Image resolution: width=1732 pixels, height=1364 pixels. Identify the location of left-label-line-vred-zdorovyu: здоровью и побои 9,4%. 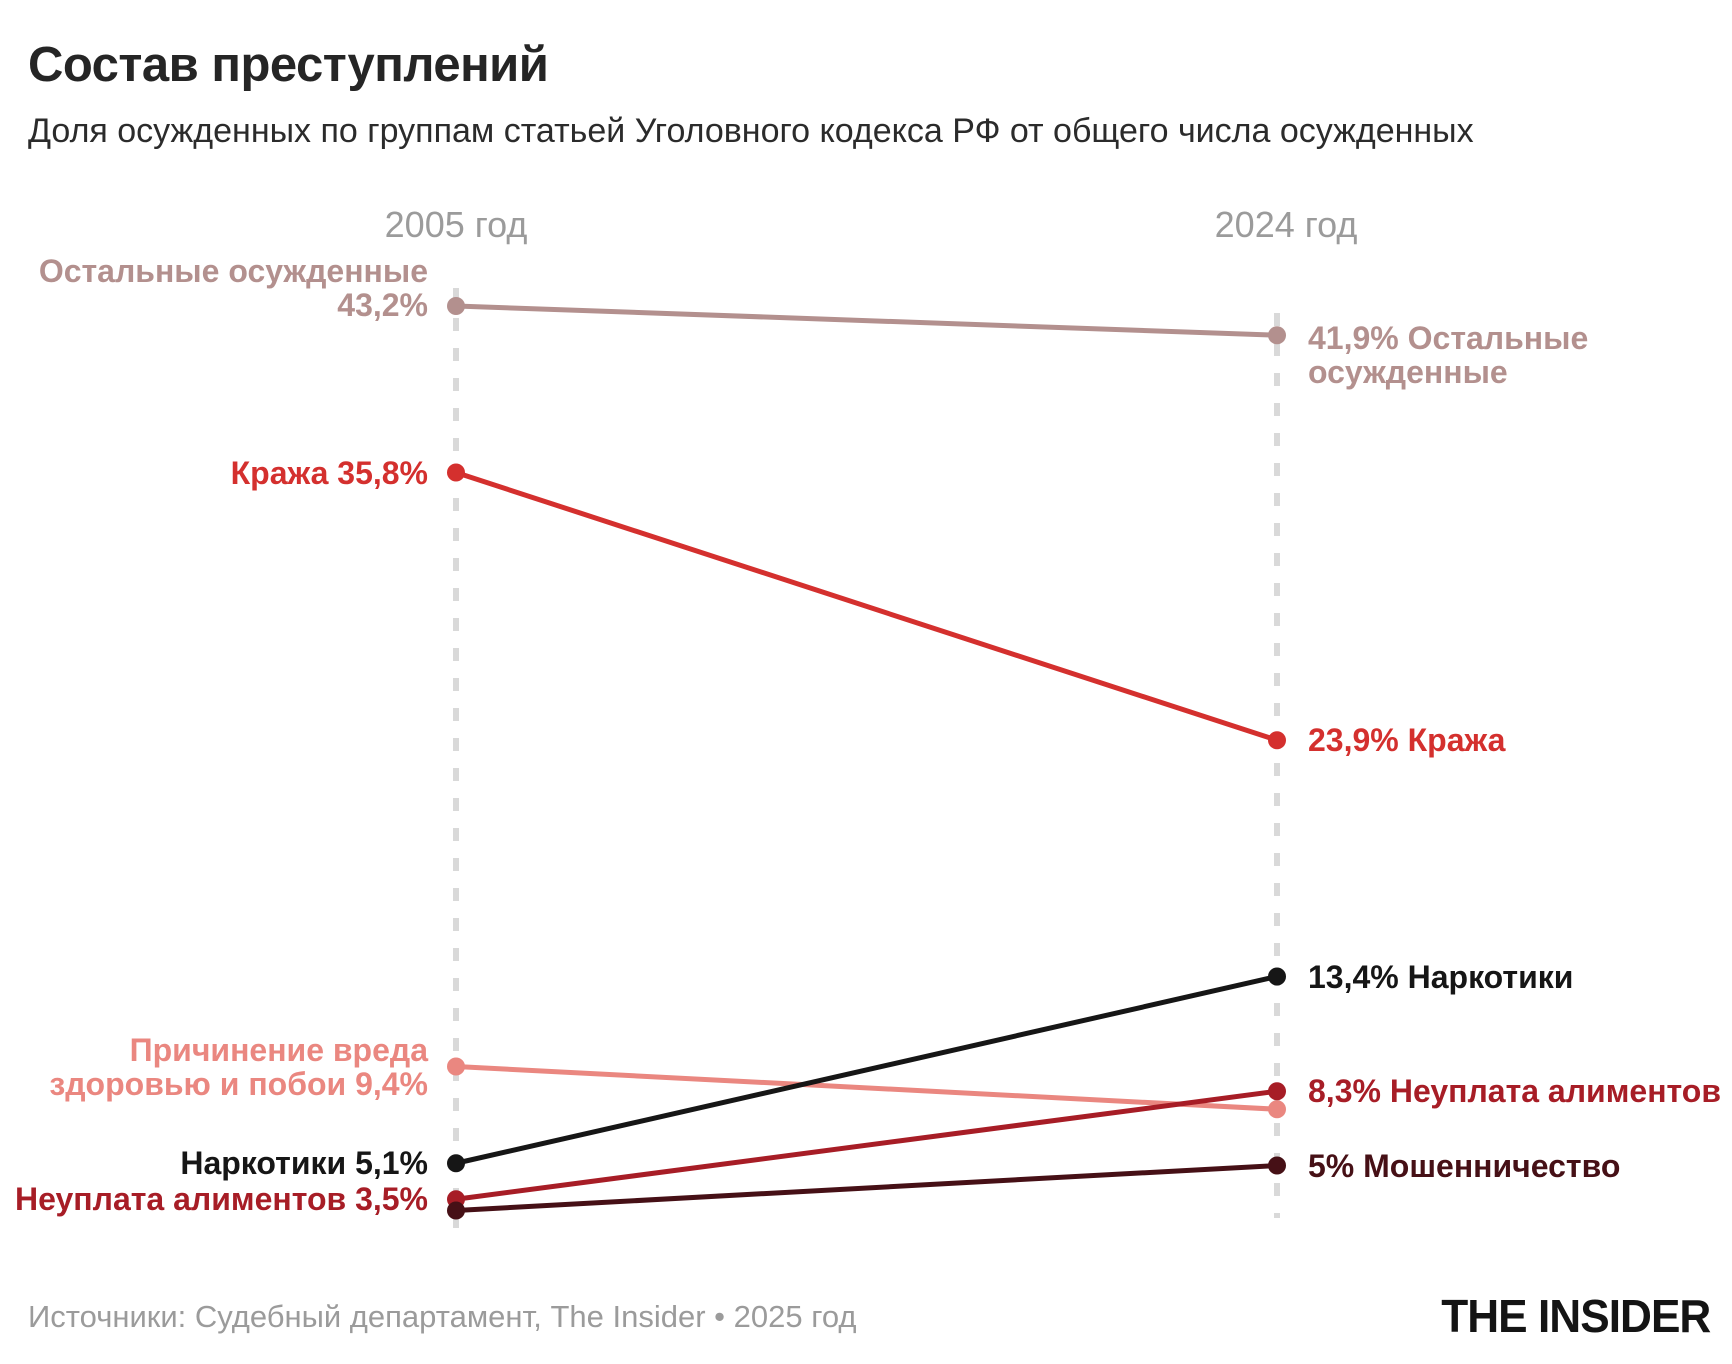
(238, 1083).